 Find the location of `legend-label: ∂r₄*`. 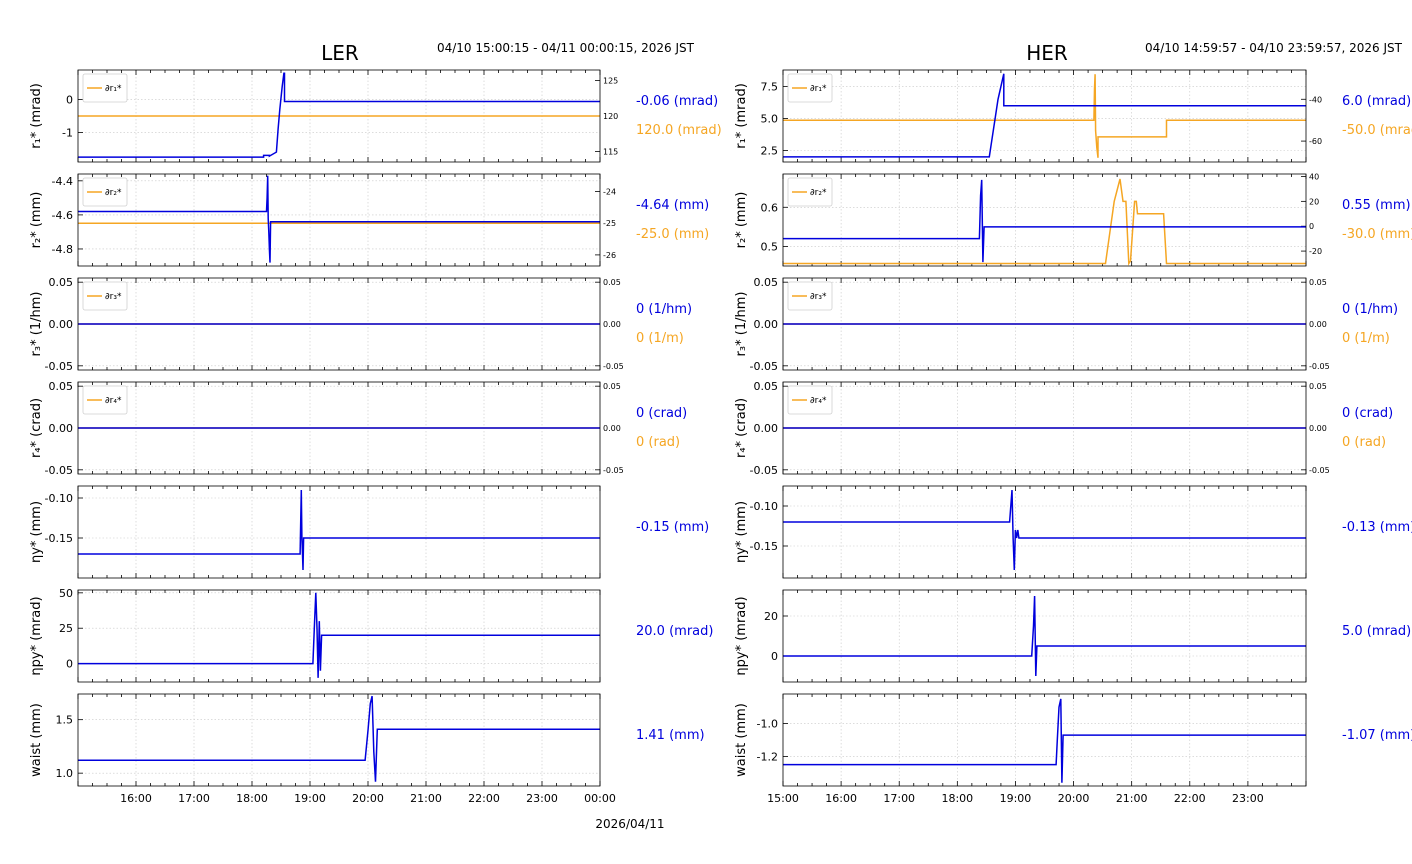

legend-label: ∂r₄* is located at coordinates (818, 401).